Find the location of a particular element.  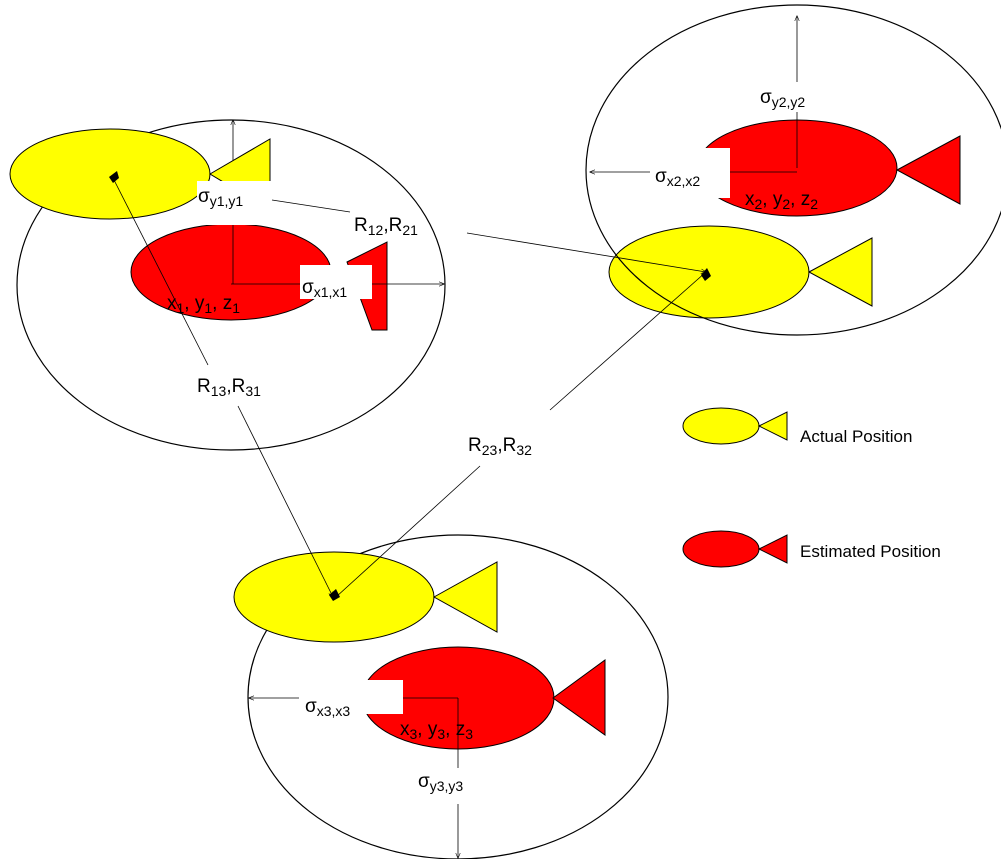

node-2-sigma-y-sub: y2,y2 is located at coordinates (789, 102).